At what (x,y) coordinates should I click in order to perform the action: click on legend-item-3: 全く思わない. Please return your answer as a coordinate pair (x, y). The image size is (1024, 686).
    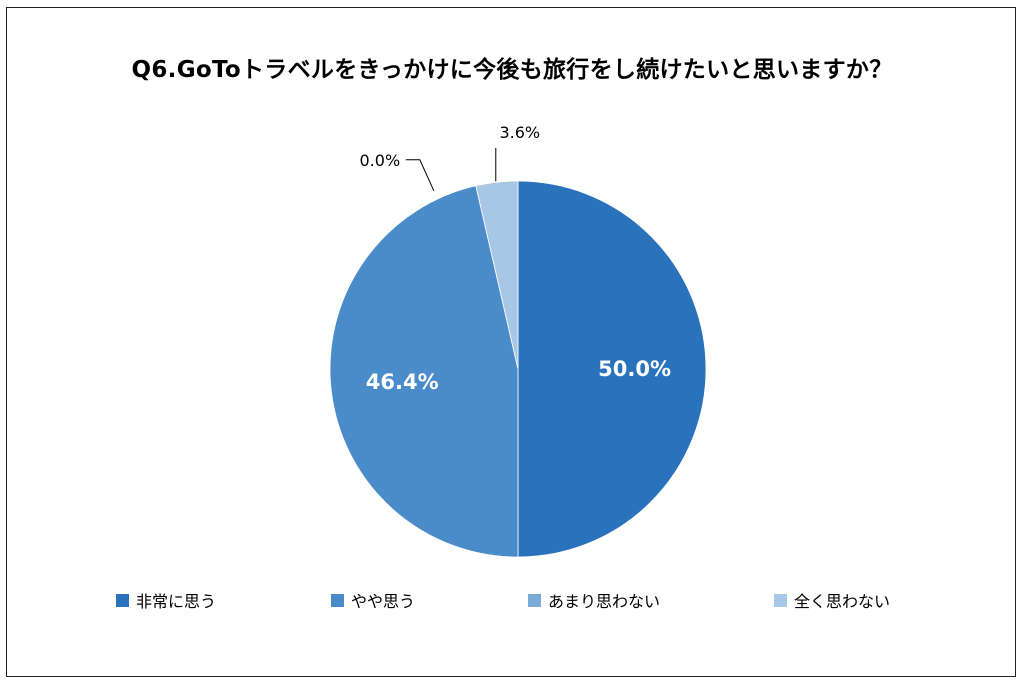
    Looking at the image, I should click on (832, 600).